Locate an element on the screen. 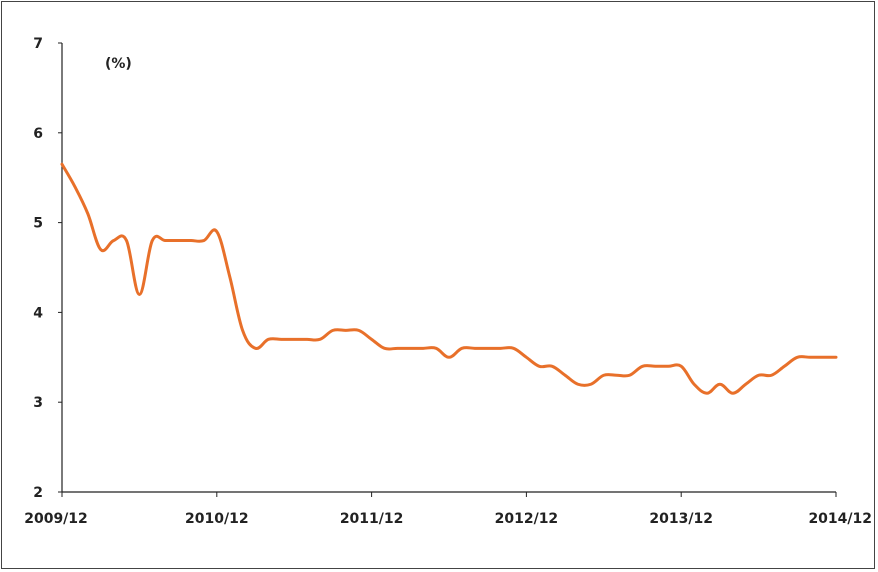 This screenshot has height=572, width=878. y-tick-label: 2 is located at coordinates (38, 493).